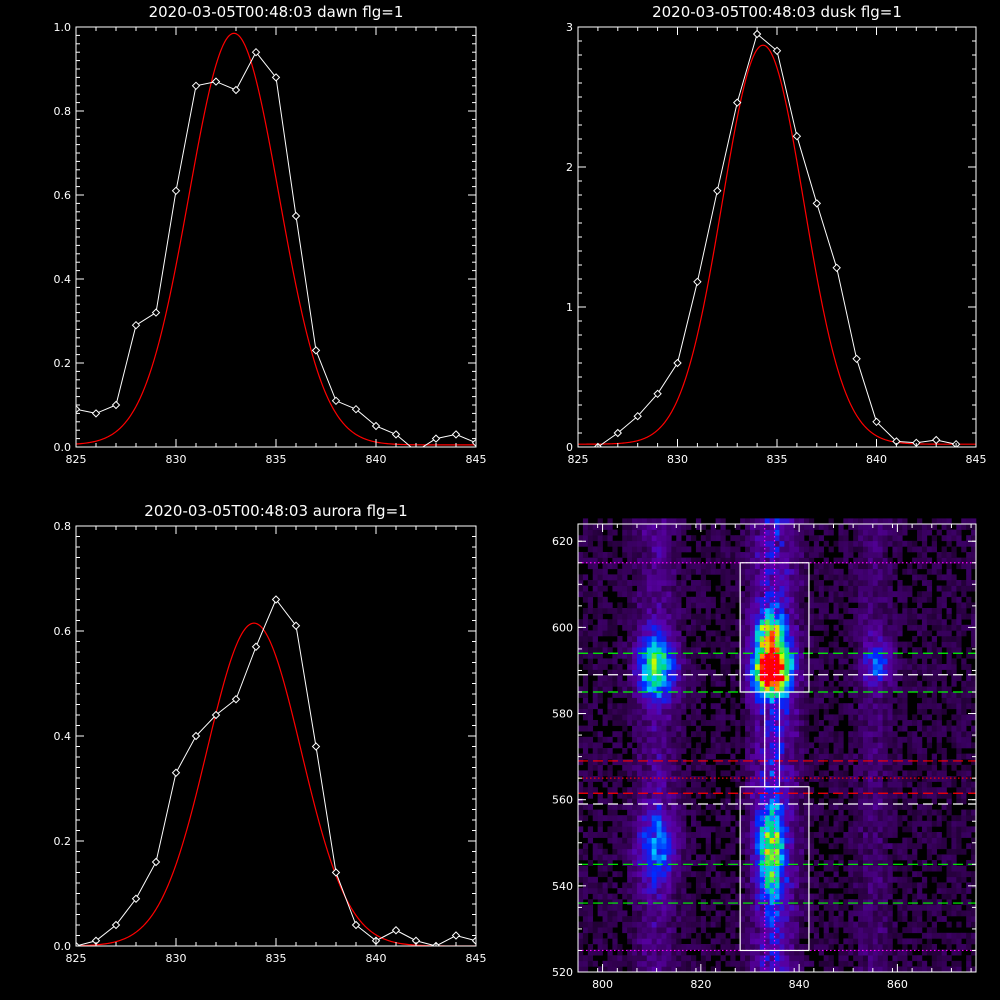 This screenshot has height=1000, width=1000. Describe the element at coordinates (637, 416) in the screenshot. I see `dusk-data-point` at that location.